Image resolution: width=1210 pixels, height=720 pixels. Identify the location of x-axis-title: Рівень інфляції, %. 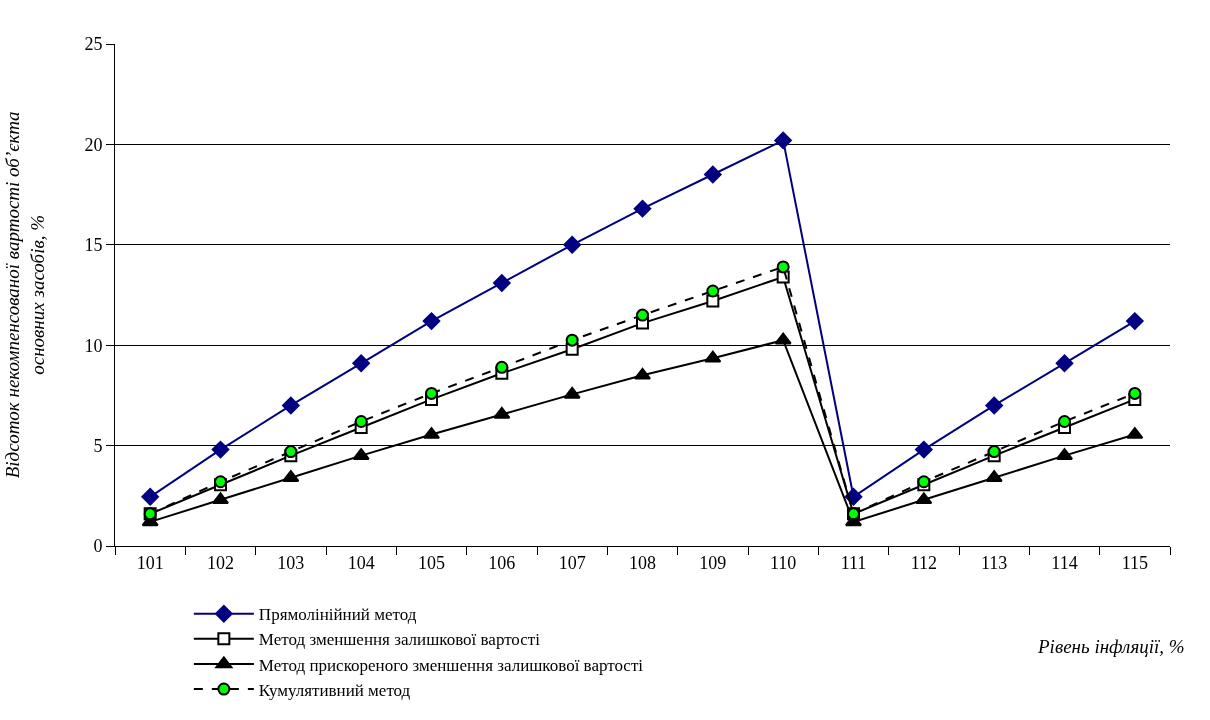
(1111, 646).